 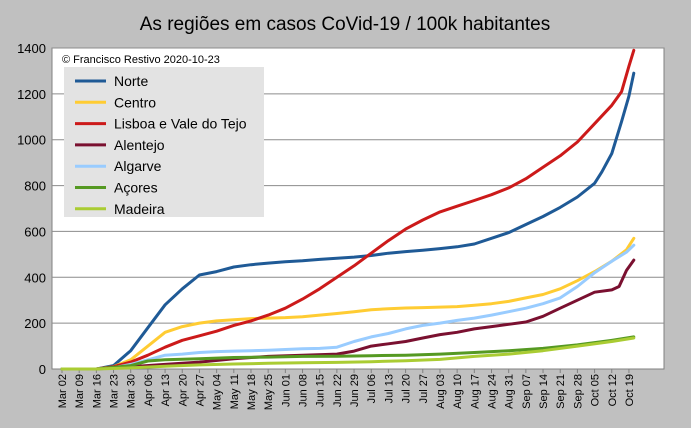 I want to click on x-tick-label: Aug 03, so click(x=441, y=391).